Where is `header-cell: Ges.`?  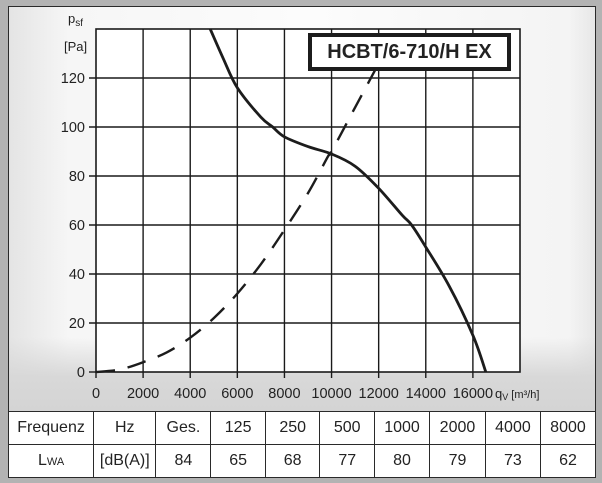
header-cell: Ges. is located at coordinates (183, 428).